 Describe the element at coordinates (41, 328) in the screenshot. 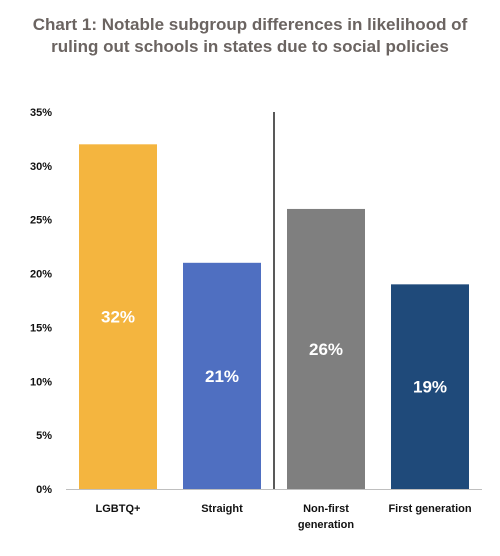

I see `y-tick-label: 15%` at that location.